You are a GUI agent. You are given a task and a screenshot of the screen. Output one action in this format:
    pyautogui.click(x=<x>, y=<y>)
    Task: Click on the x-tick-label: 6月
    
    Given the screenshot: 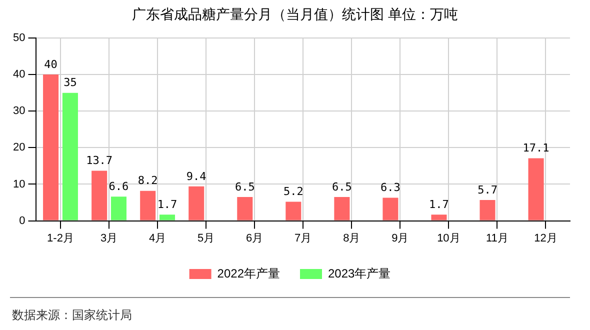 What is the action you would take?
    pyautogui.click(x=255, y=238)
    